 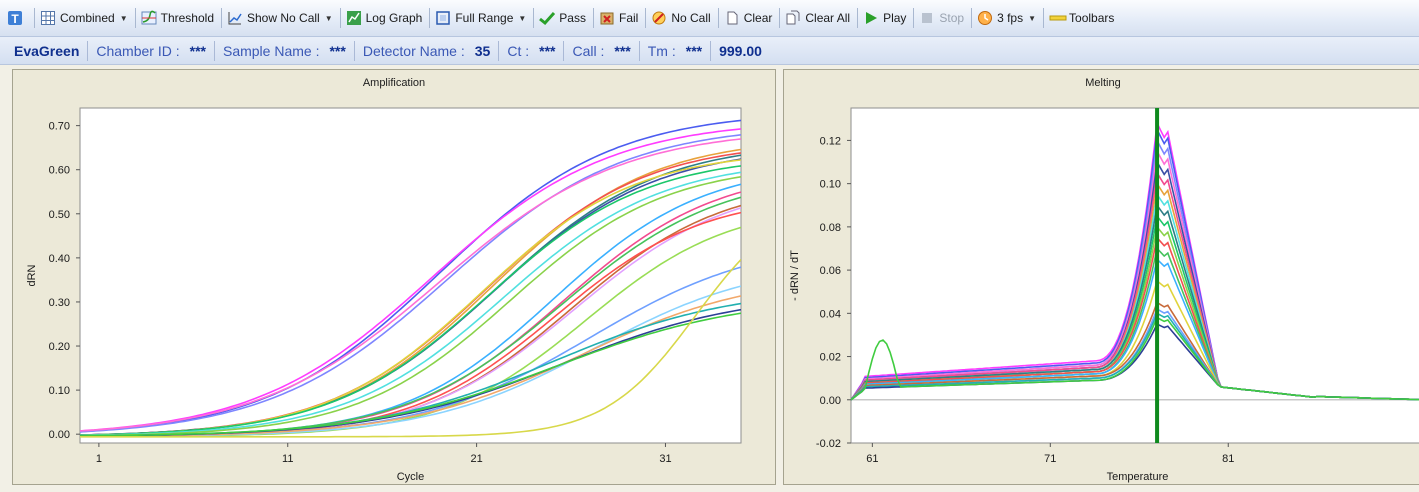 What do you see at coordinates (59, 435) in the screenshot?
I see `y-tick-label: 0.00` at bounding box center [59, 435].